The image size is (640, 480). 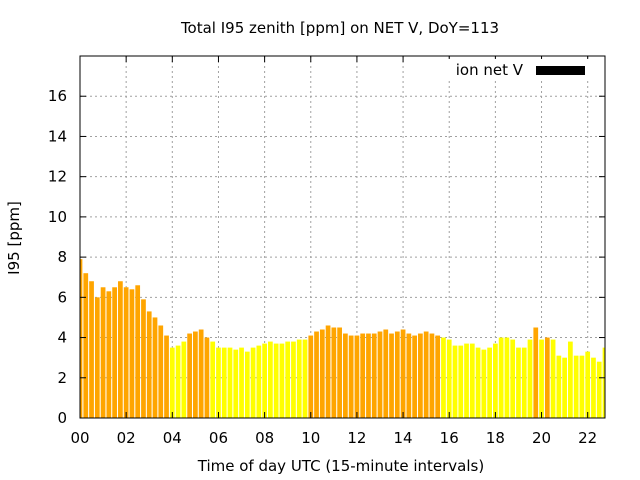 I want to click on legend-swatch, so click(x=560, y=70).